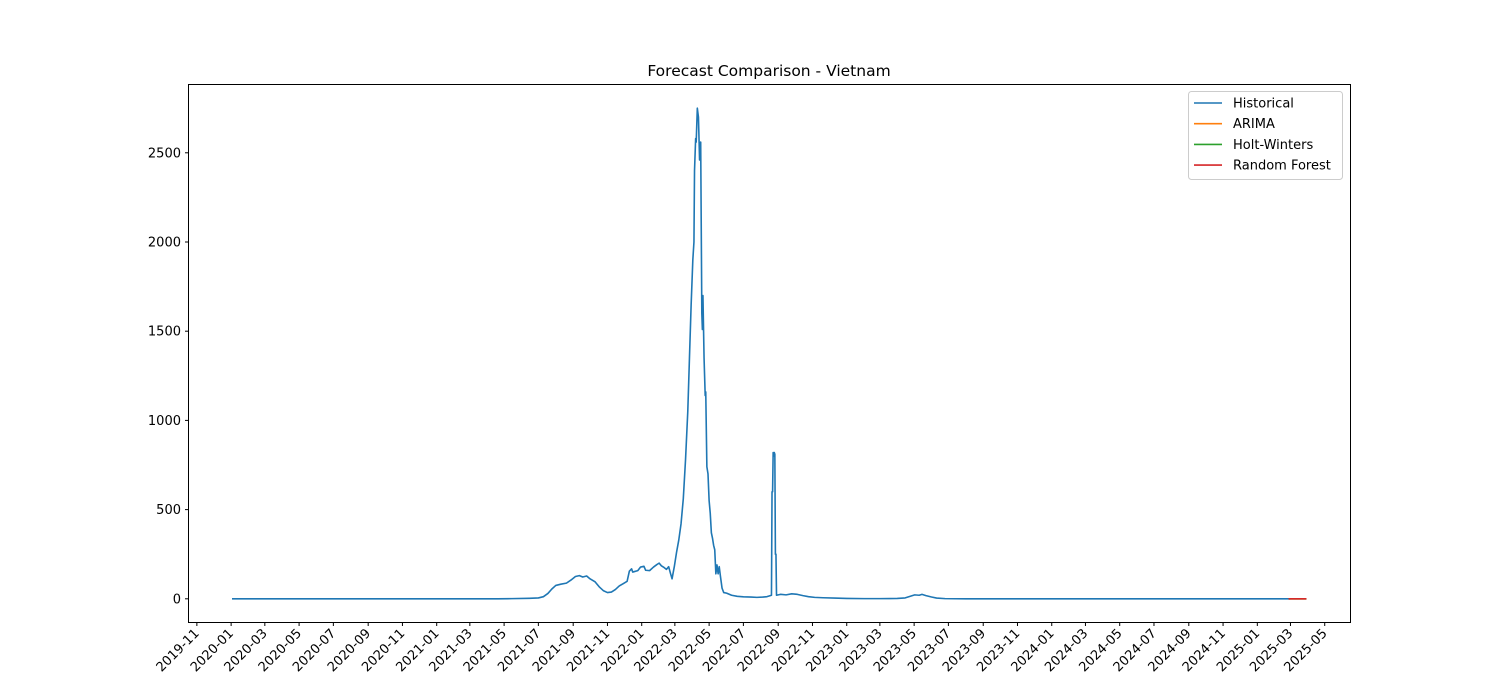 This screenshot has width=1500, height=700. What do you see at coordinates (168, 510) in the screenshot?
I see `y-tick-label: 500` at bounding box center [168, 510].